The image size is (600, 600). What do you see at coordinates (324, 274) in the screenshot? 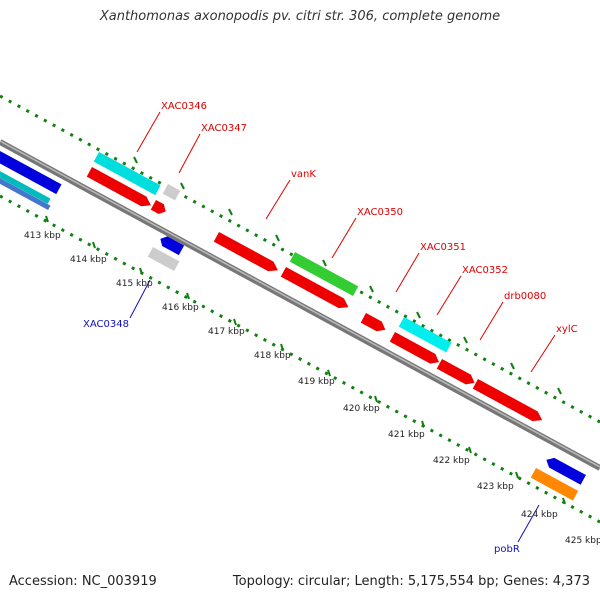
I see `feature-cog-xac0350` at bounding box center [324, 274].